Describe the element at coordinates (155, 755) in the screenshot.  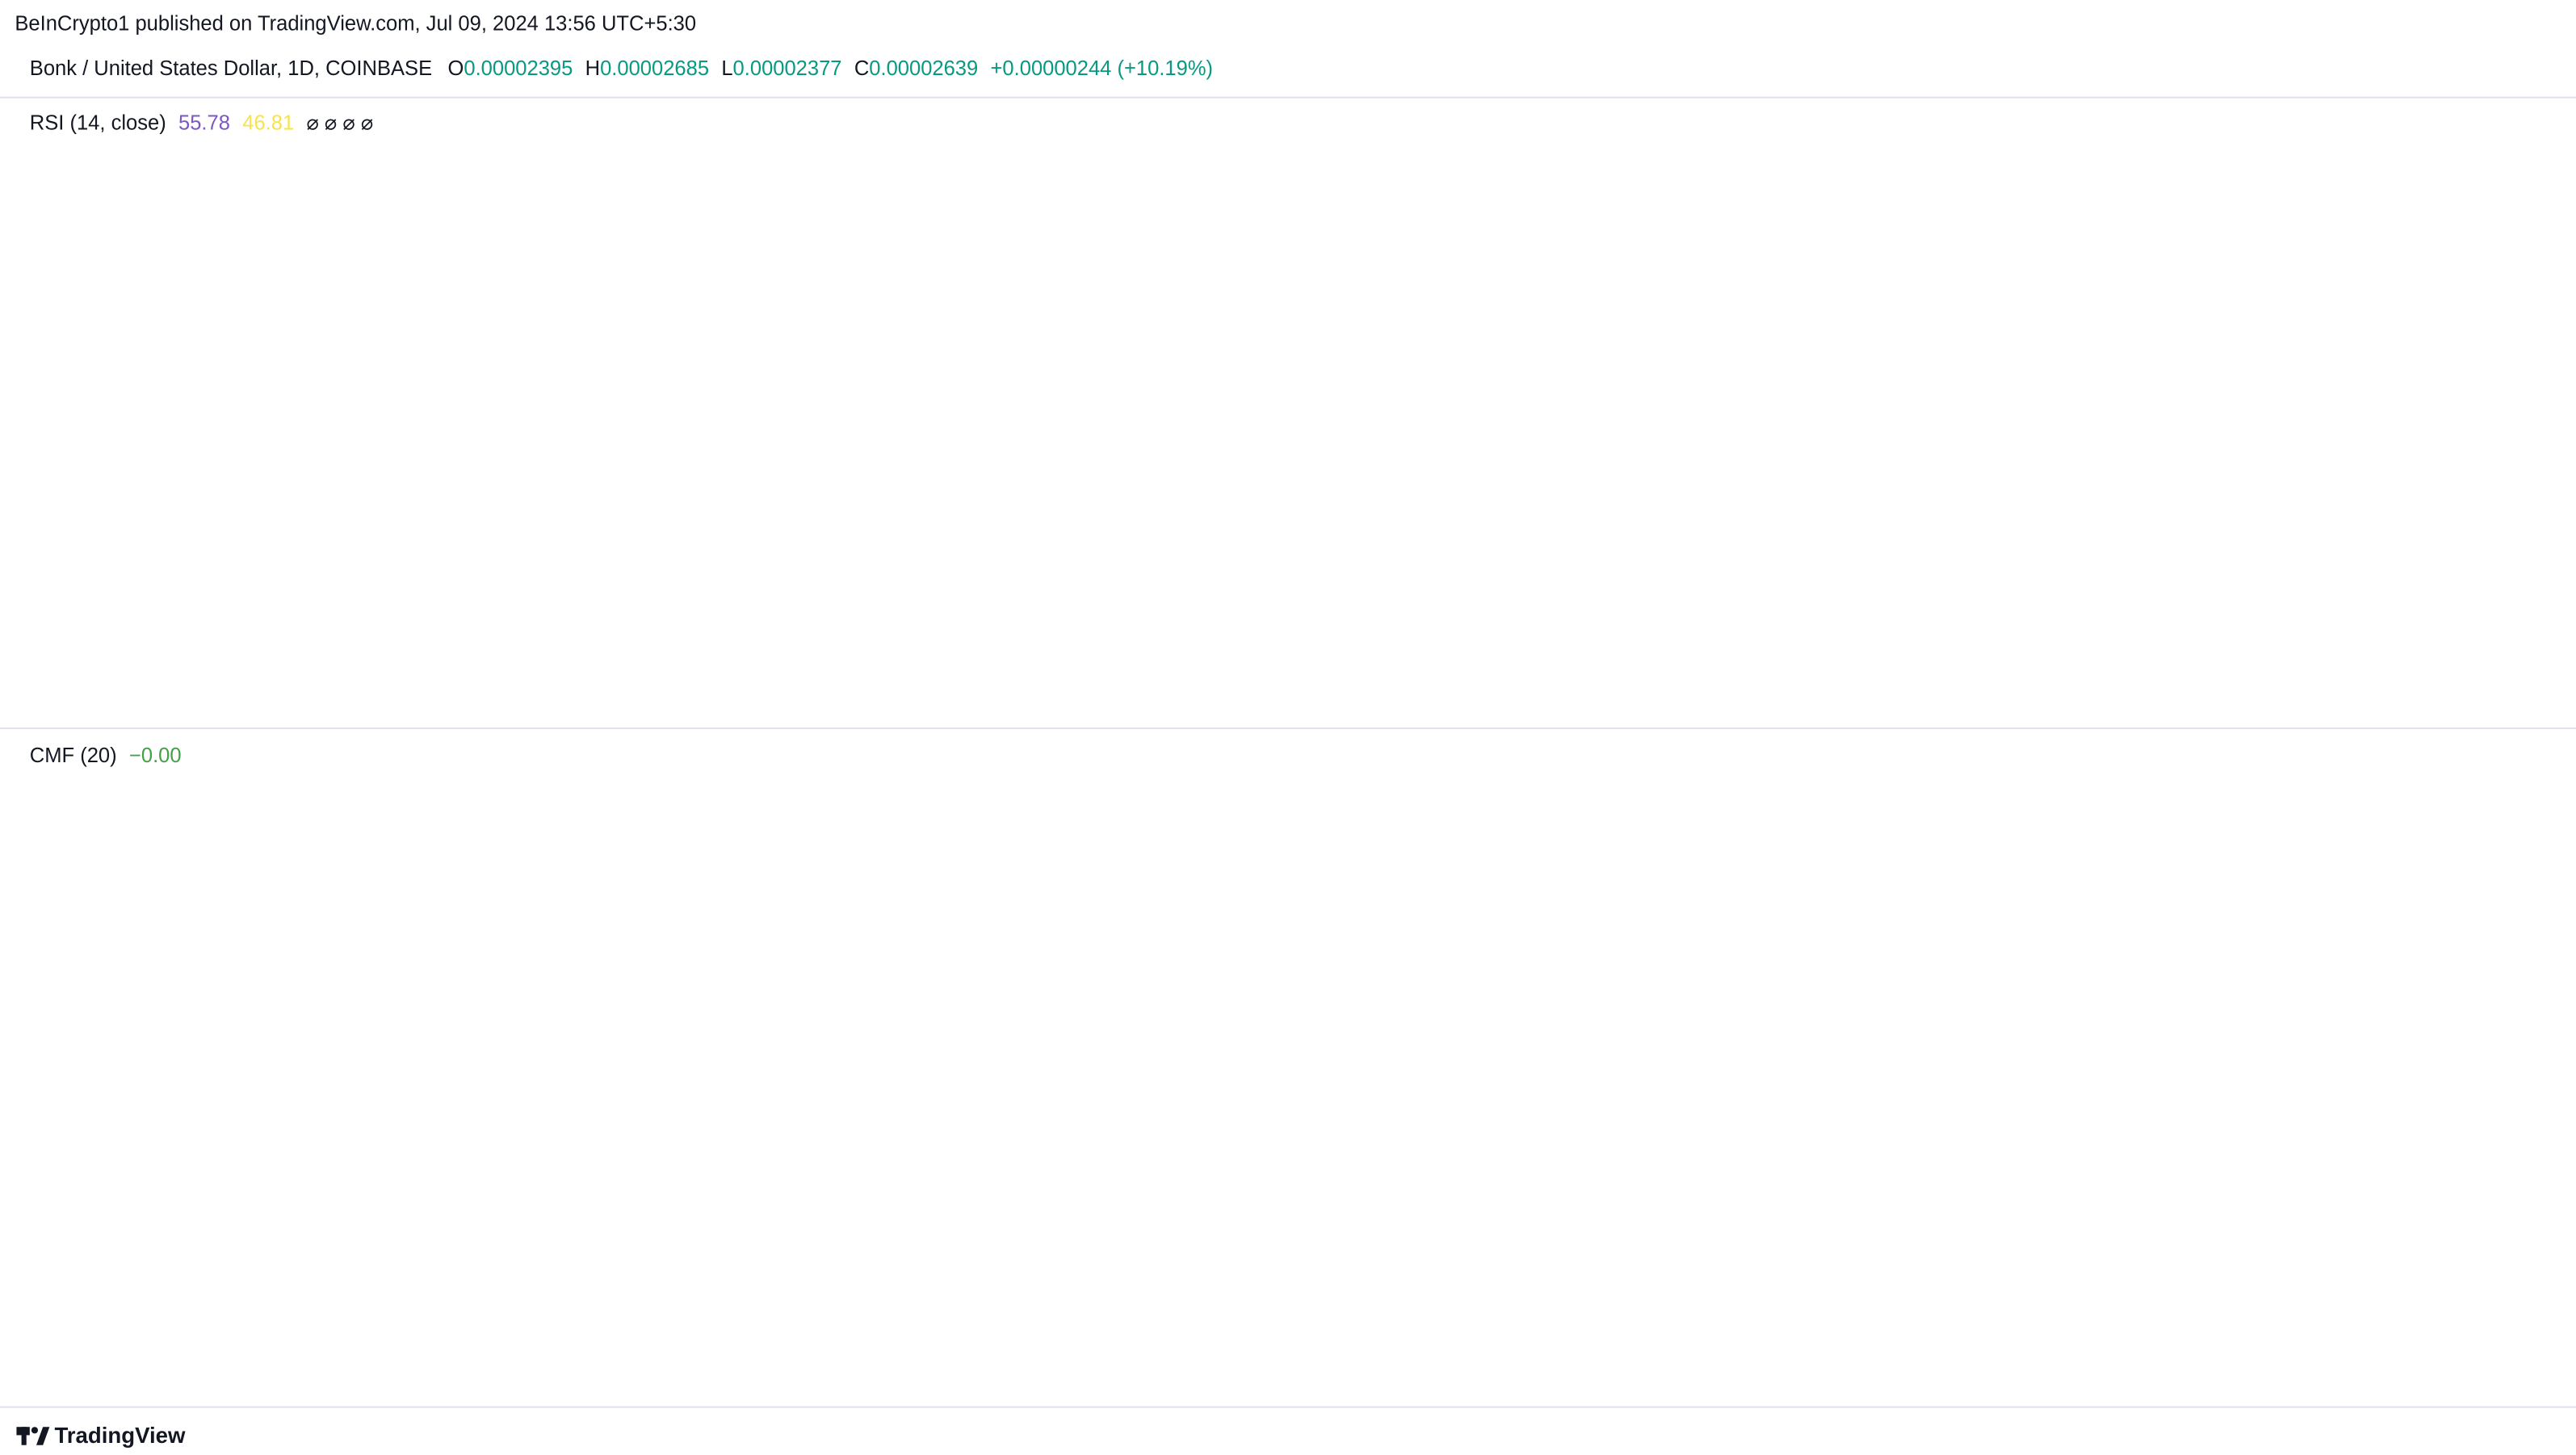
I see `cmf-value: −0.00` at that location.